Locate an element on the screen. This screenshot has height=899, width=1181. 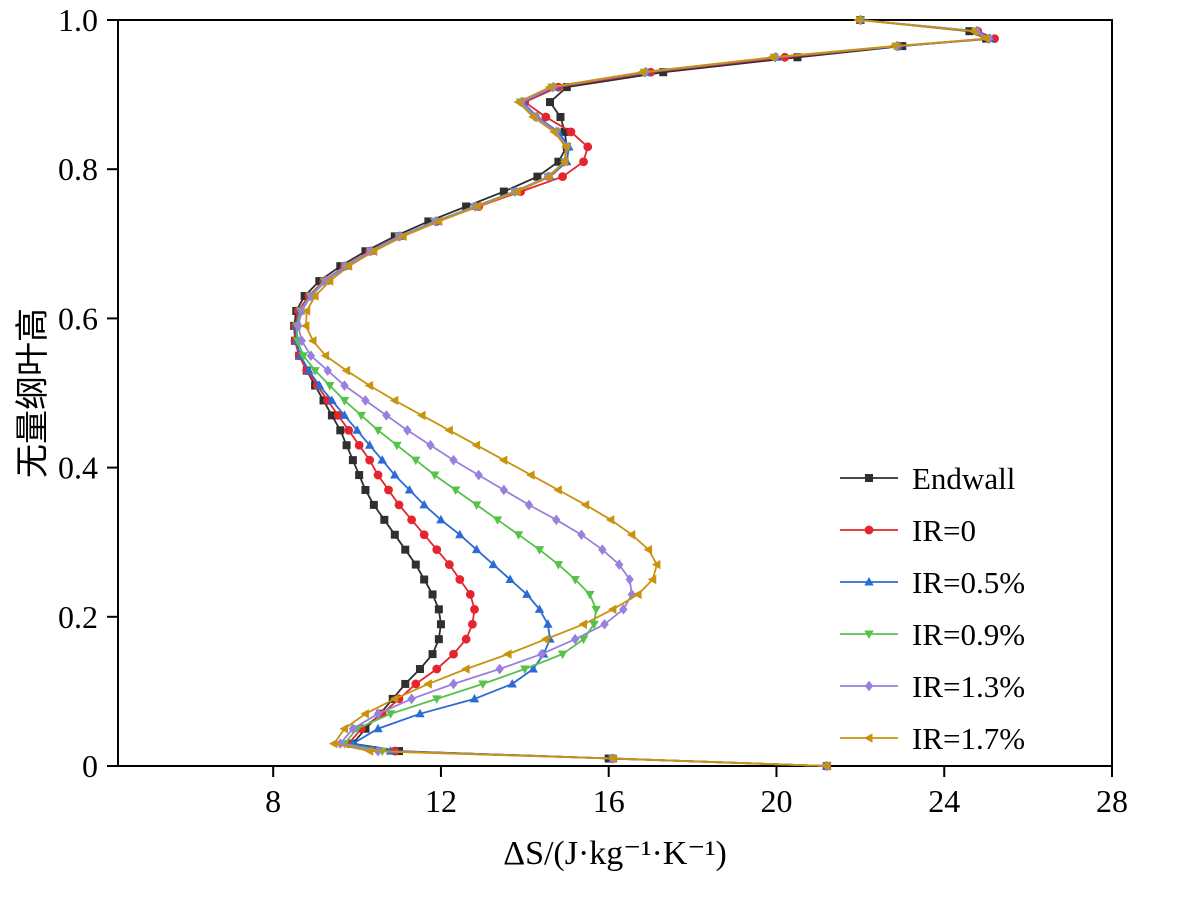
legend-label: IR=0.9% is located at coordinates (968, 634).